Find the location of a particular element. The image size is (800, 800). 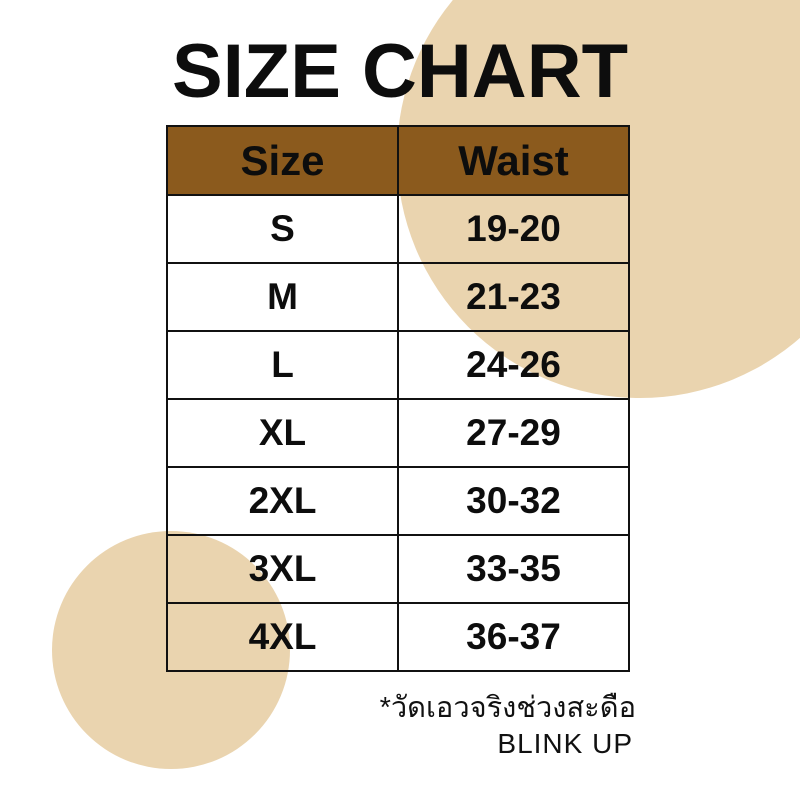

waist-cell: 27-29 is located at coordinates (513, 433).